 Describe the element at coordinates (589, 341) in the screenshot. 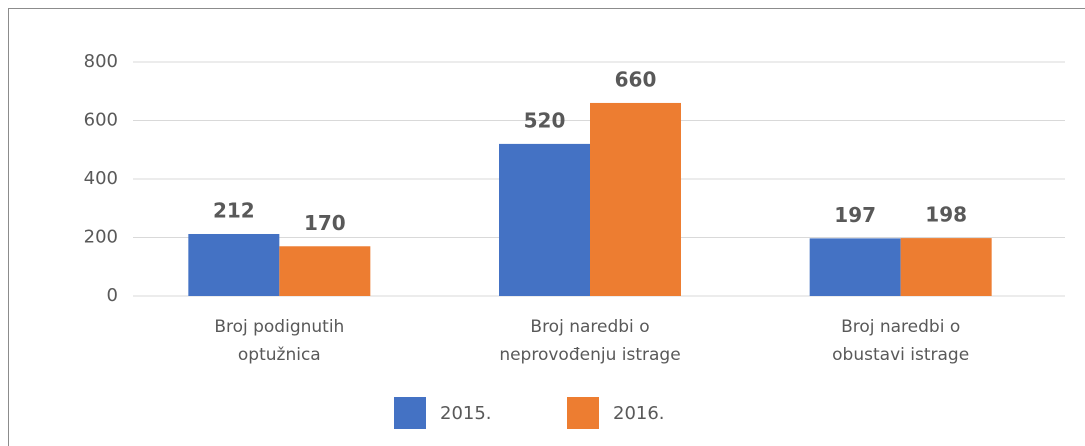

I see `x-tick-label: Broj naredbi o neprovođenju istrage` at that location.